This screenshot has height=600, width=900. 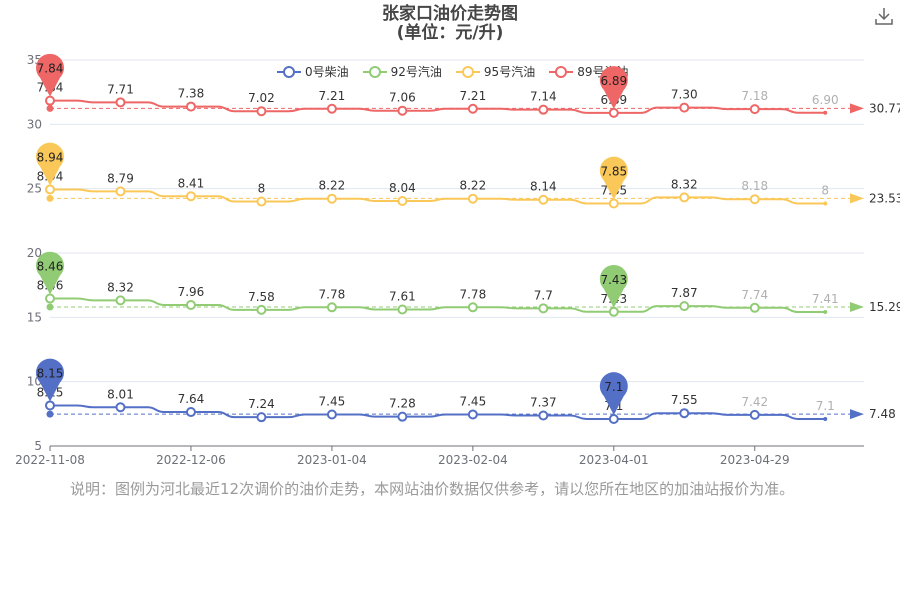 I want to click on data-label: 8.04, so click(x=402, y=188).